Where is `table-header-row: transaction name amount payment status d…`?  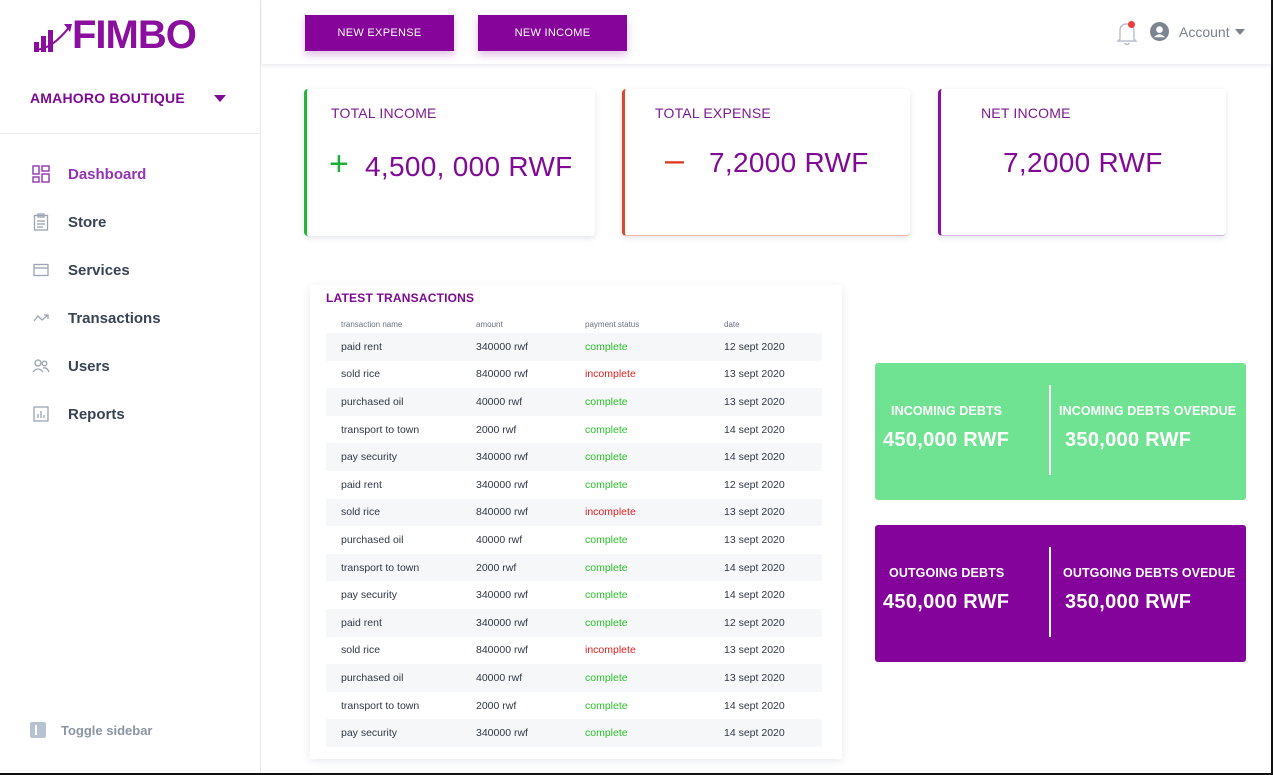
table-header-row: transaction name amount payment status d… is located at coordinates (574, 324).